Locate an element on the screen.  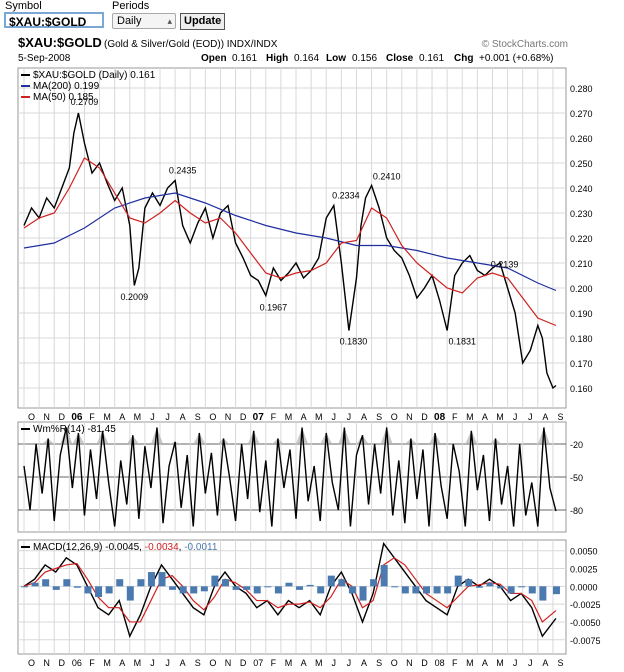
y-tick-label: -20 is located at coordinates (576, 445).